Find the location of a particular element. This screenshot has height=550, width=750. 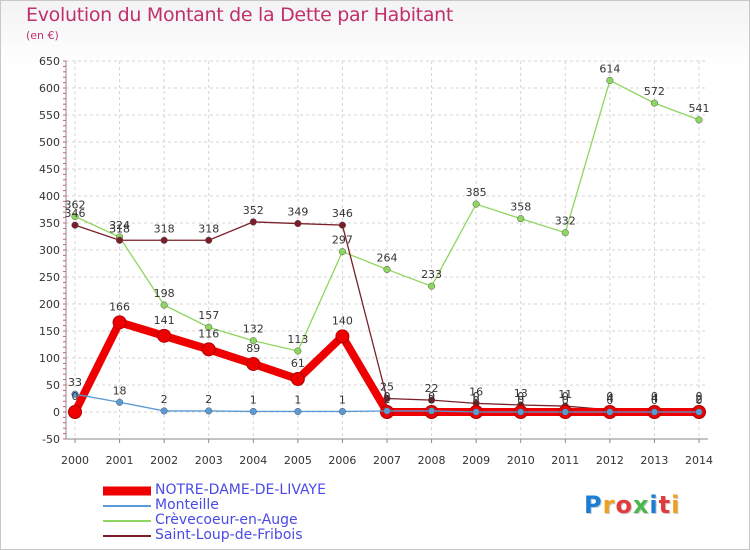

legend-label-crevecoeur: Crèvecoeur-en-Auge is located at coordinates (226, 520).